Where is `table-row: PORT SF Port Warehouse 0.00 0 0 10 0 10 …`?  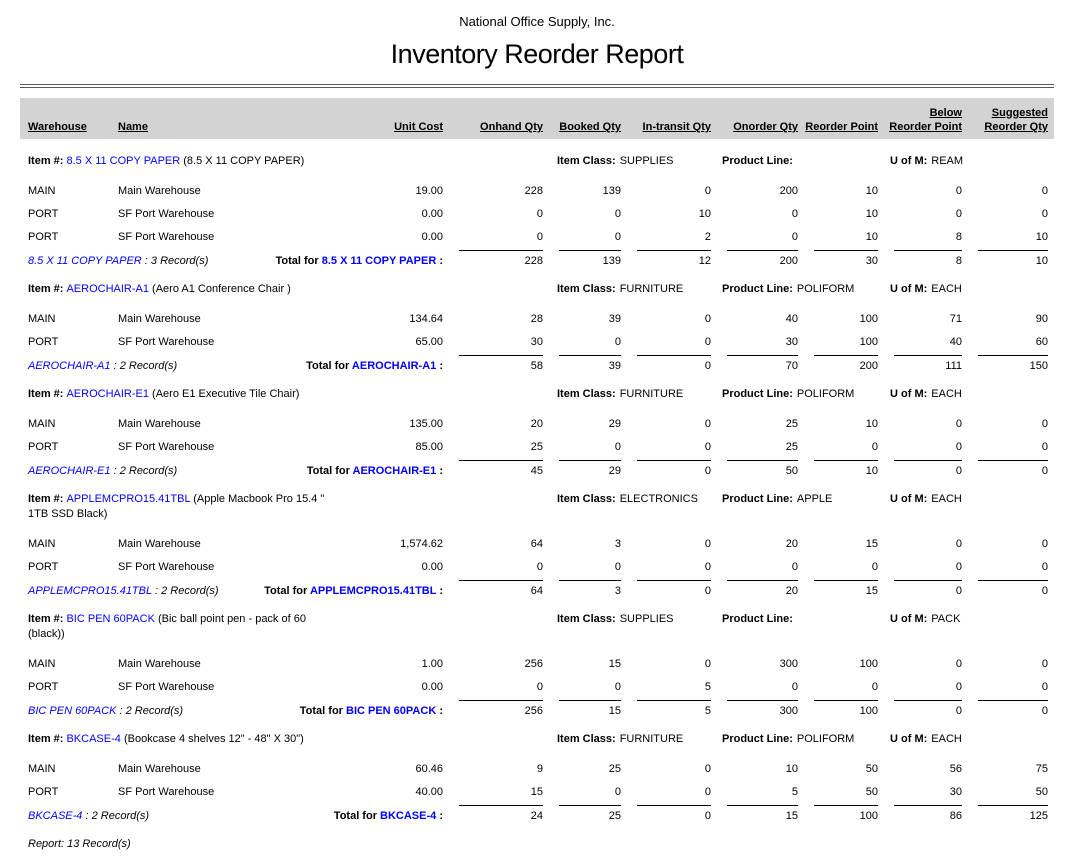
table-row: PORT SF Port Warehouse 0.00 0 0 10 0 10 … is located at coordinates (537, 214).